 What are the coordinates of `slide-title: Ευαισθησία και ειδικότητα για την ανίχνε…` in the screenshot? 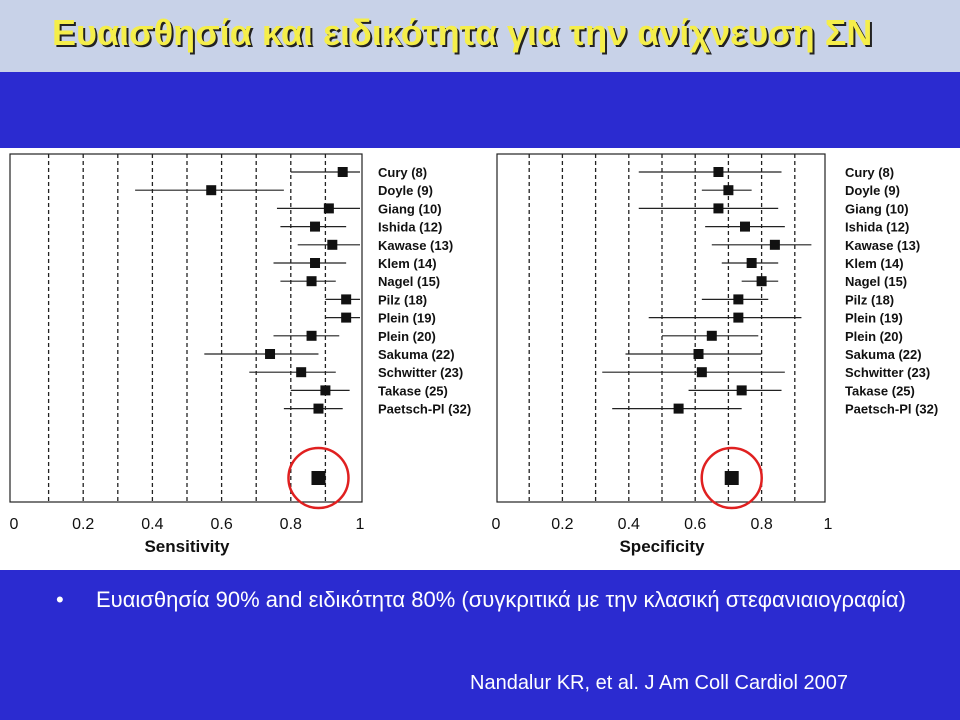 It's located at (462, 32).